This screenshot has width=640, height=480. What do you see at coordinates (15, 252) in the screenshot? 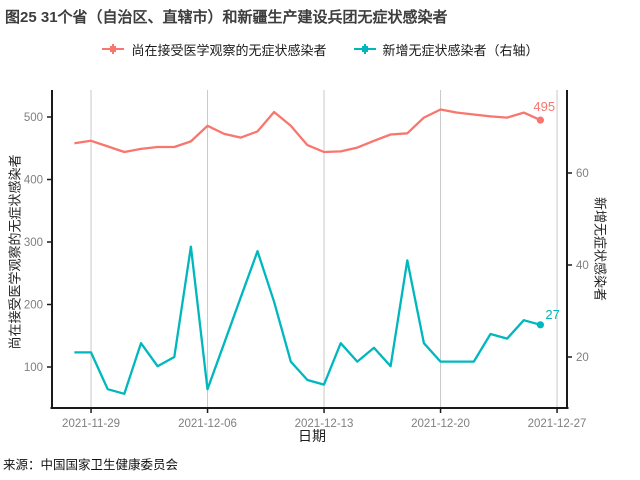
I see `left-axis-title: 尚在接受医学观察的无症状感染者` at bounding box center [15, 252].